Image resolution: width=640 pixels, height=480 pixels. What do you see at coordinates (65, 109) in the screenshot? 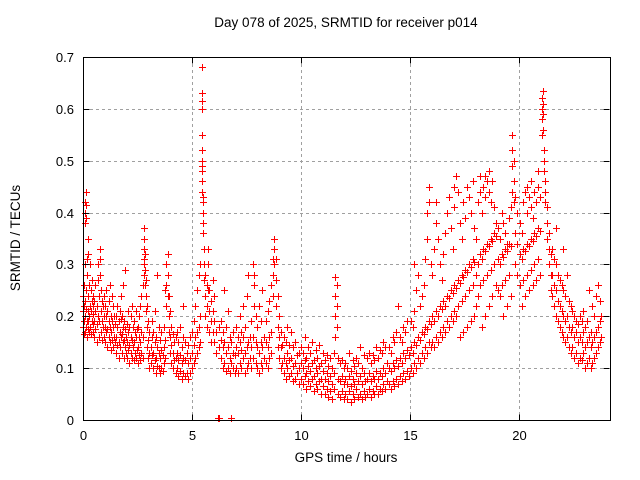
I see `y-tick-label: 0.6` at bounding box center [65, 109].